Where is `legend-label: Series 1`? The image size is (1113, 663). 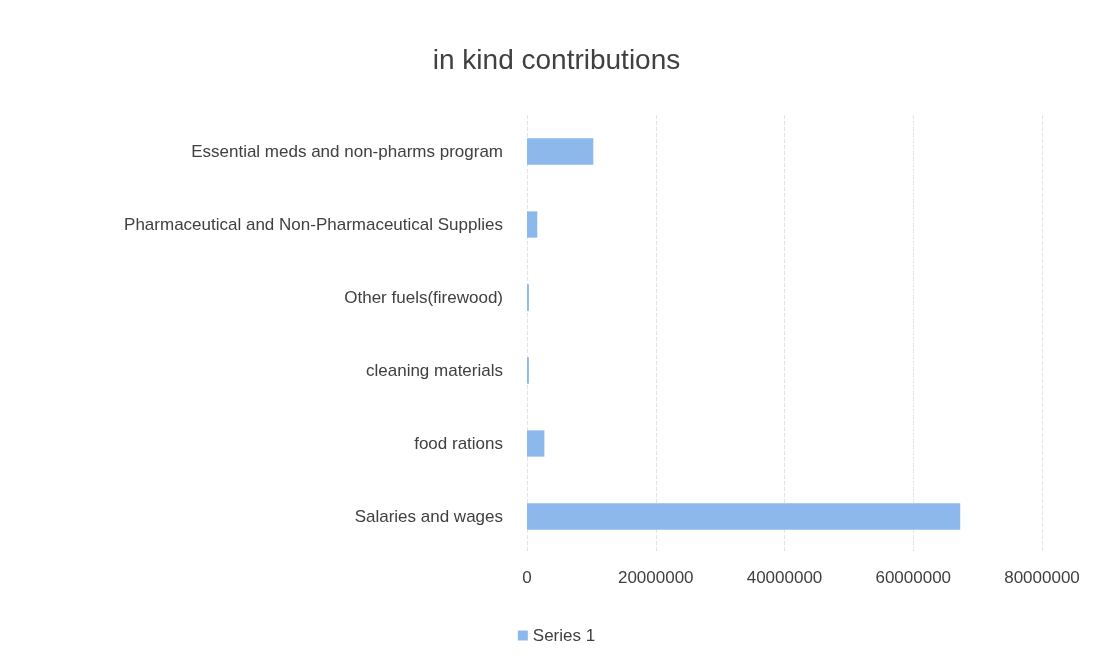
legend-label: Series 1 is located at coordinates (564, 635).